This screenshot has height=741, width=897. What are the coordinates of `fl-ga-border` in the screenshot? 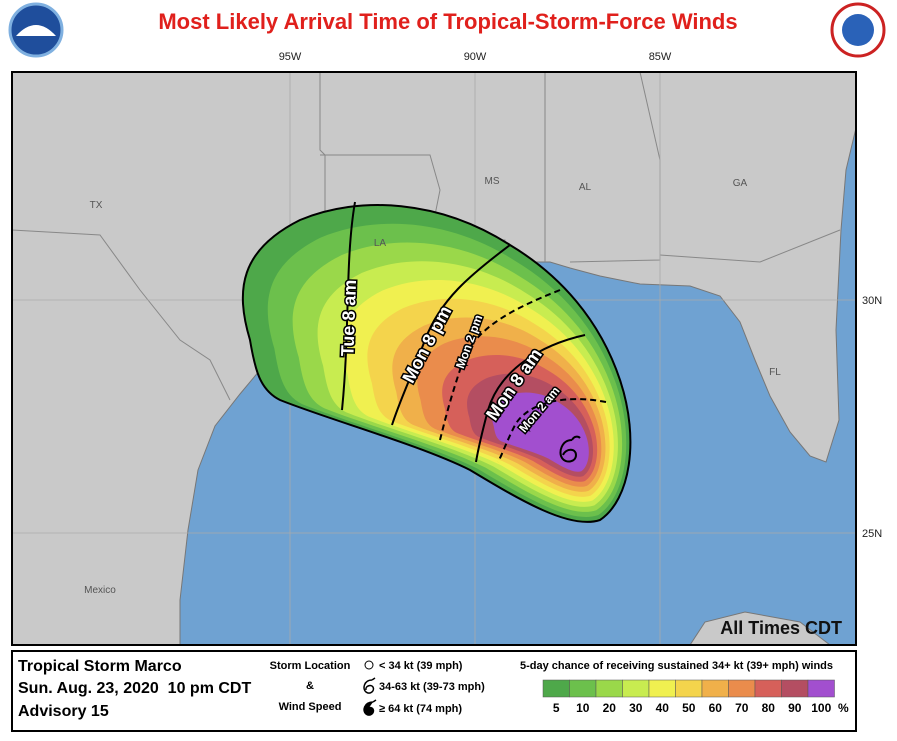 It's located at (750, 246).